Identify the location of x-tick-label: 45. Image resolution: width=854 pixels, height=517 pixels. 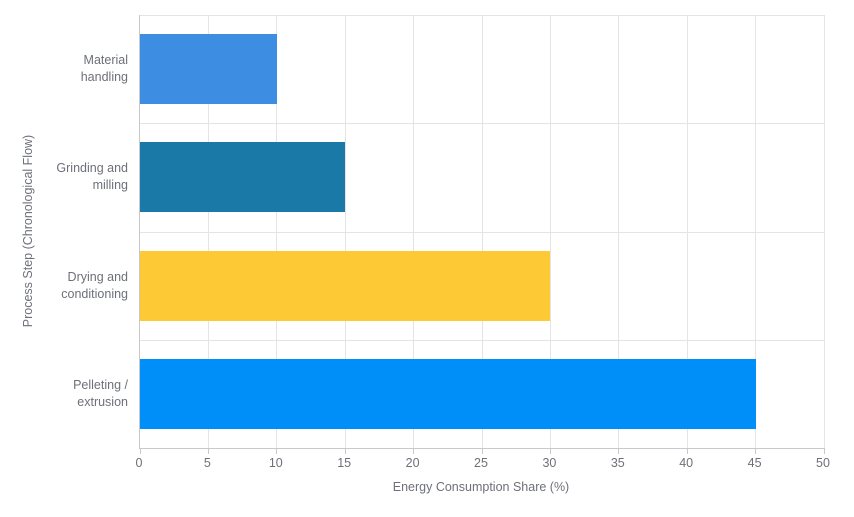
(754, 463).